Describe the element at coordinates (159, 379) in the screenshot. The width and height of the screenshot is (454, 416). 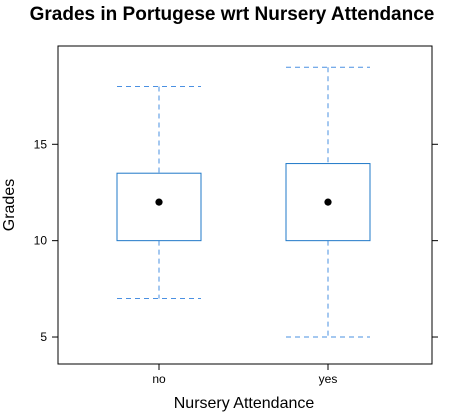
I see `x-tick-label: no` at that location.